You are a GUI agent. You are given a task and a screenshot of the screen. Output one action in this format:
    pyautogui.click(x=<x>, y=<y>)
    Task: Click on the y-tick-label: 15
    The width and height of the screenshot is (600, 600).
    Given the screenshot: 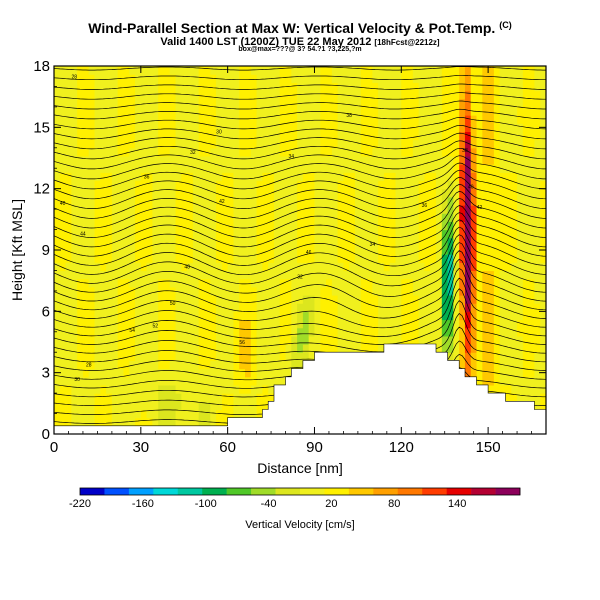 What is the action you would take?
    pyautogui.click(x=41, y=127)
    